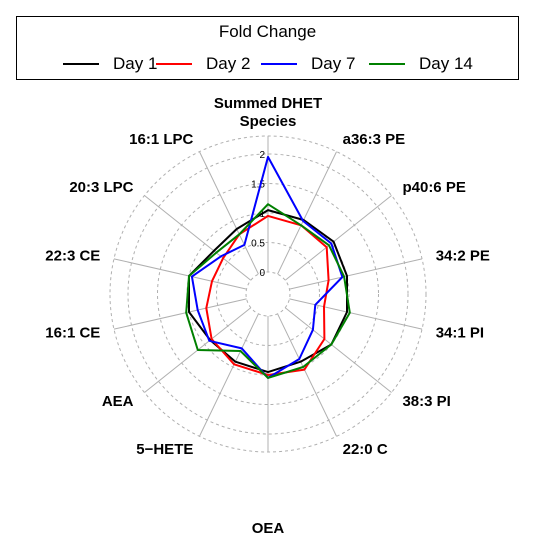 This screenshot has height=550, width=536. Describe the element at coordinates (101, 187) in the screenshot. I see `category-label: 20:3 LPC` at that location.